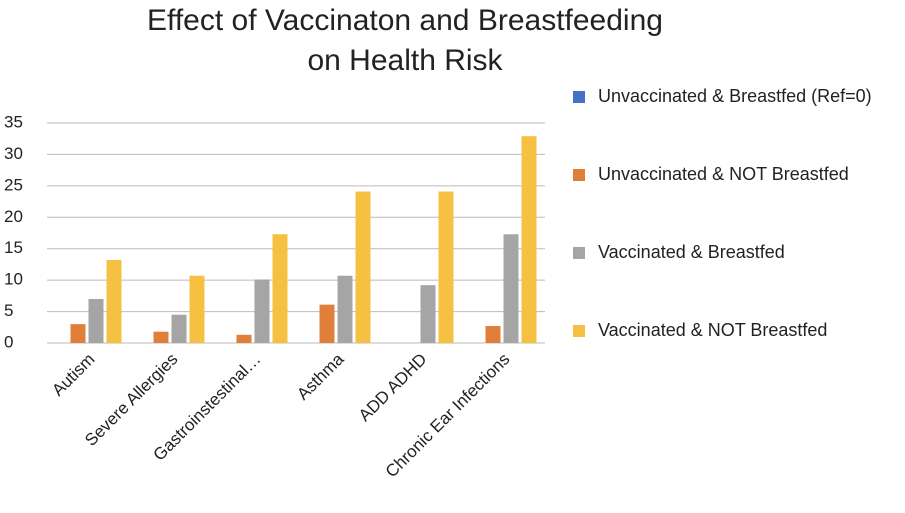  What do you see at coordinates (13, 247) in the screenshot?
I see `y-tick-label: 15` at bounding box center [13, 247].